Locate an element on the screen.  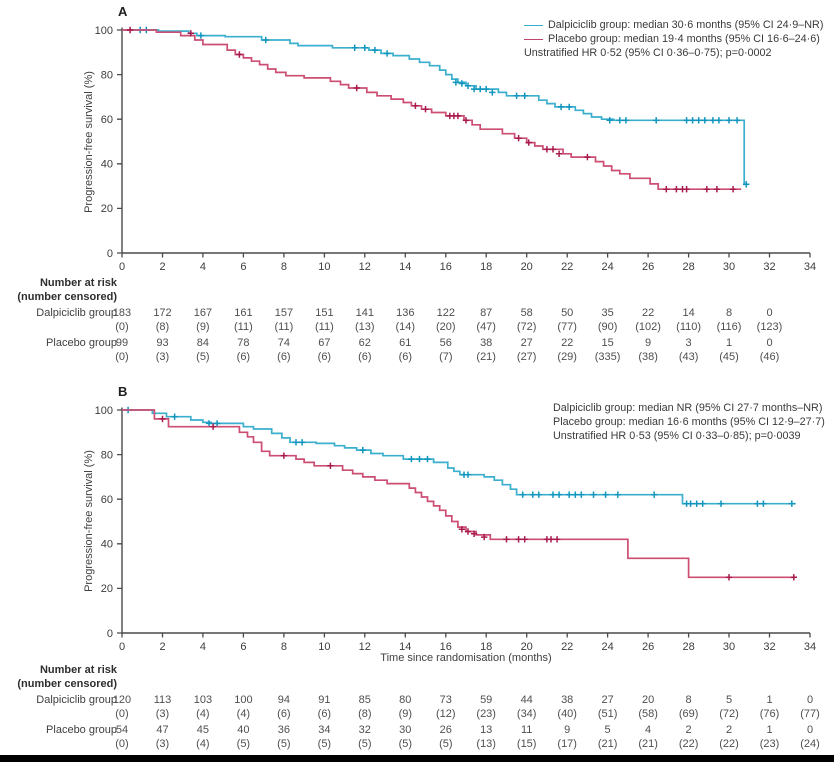
risk-censored-count: (116) is located at coordinates (729, 327).